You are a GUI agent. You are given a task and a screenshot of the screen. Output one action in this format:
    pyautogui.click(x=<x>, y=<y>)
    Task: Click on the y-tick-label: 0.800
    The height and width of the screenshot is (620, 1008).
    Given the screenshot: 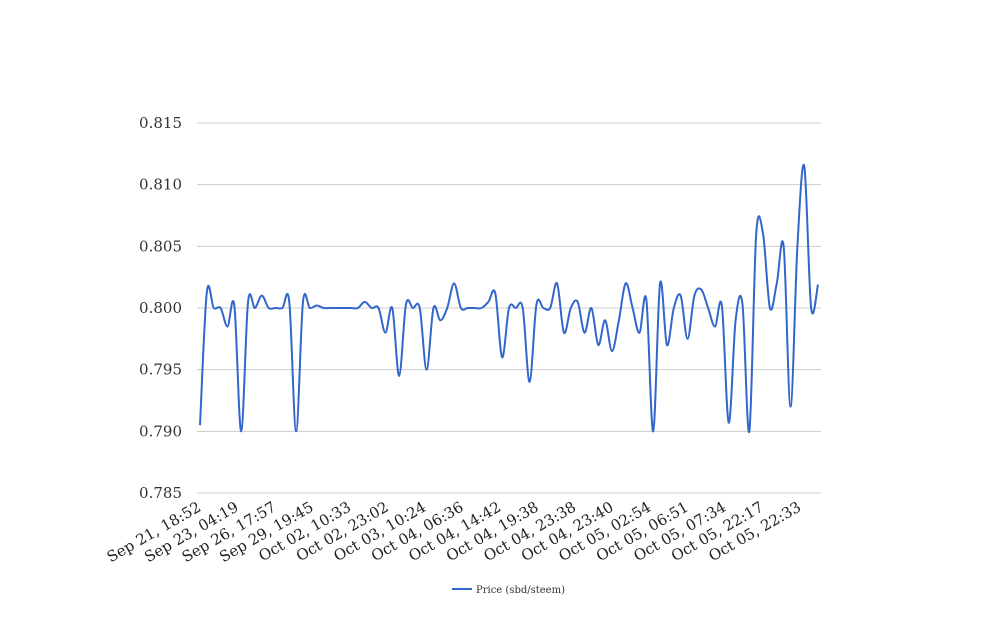 What is the action you would take?
    pyautogui.click(x=160, y=308)
    